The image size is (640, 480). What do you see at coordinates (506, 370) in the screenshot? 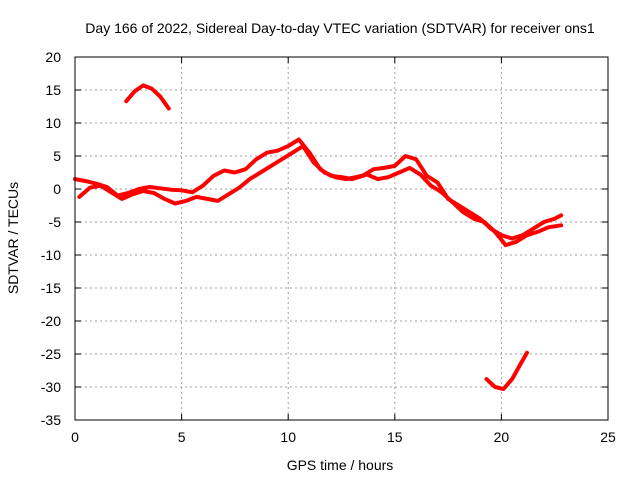
I see `series-track-lower-arc` at bounding box center [506, 370].